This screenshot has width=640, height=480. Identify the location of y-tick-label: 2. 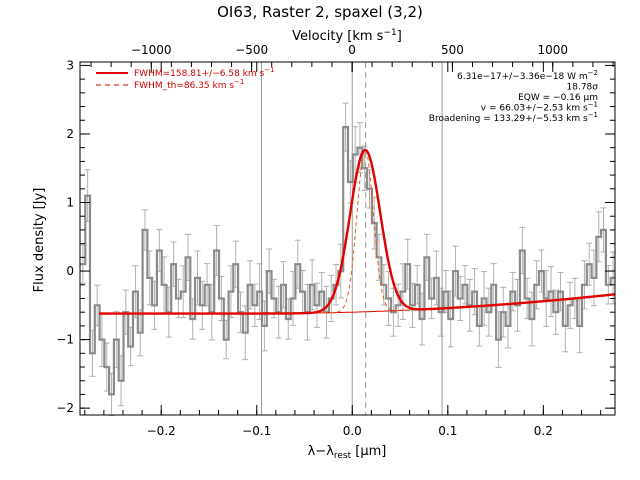
(70, 134).